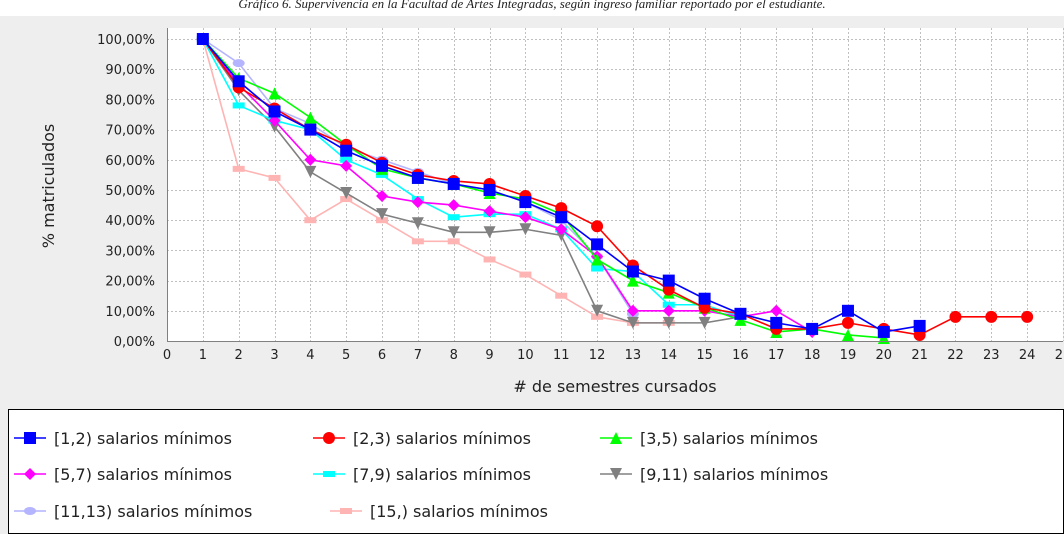 The width and height of the screenshot is (1064, 534). What do you see at coordinates (668, 355) in the screenshot?
I see `x-tick-label: 14` at bounding box center [668, 355].